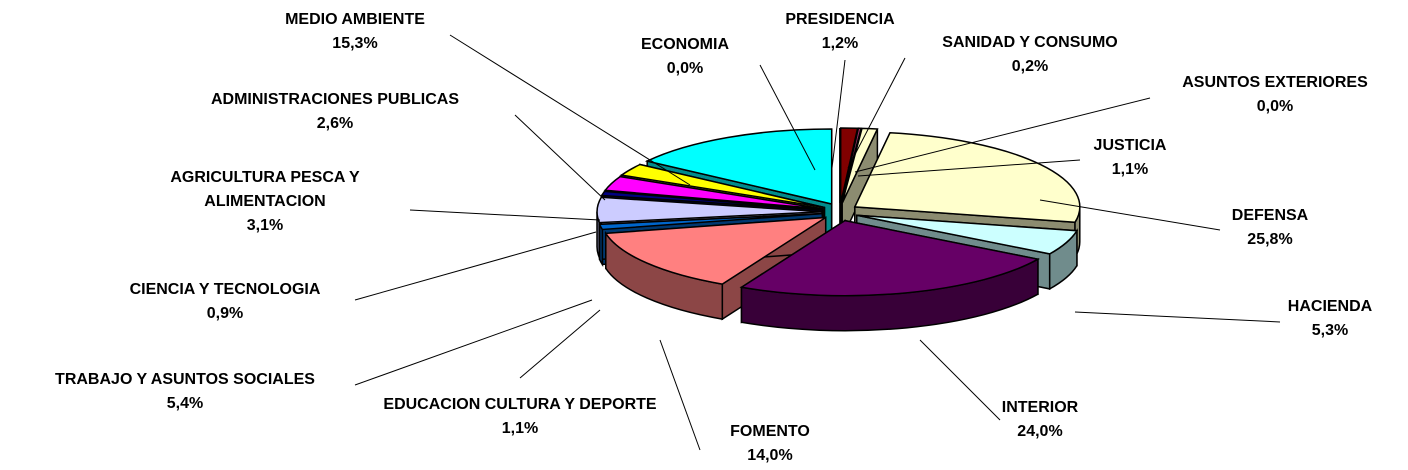  What do you see at coordinates (770, 431) in the screenshot?
I see `category-name: FOMENTO` at bounding box center [770, 431].